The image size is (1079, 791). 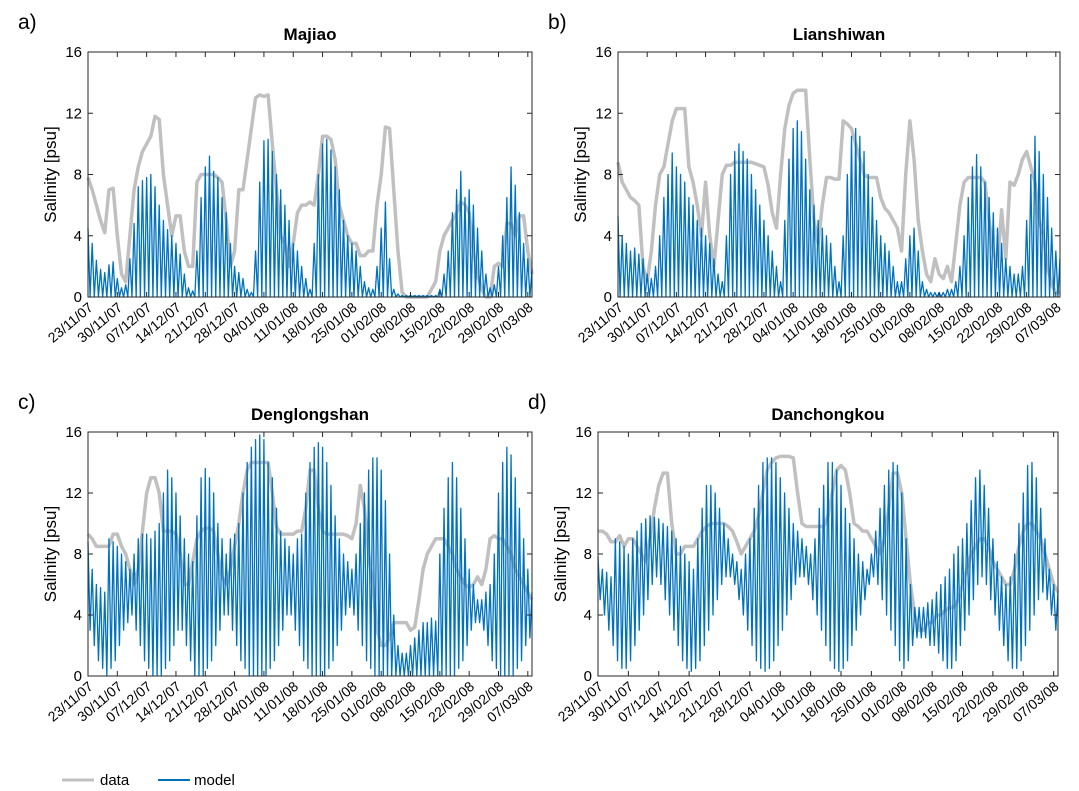 What do you see at coordinates (827, 414) in the screenshot?
I see `chart-title: Danchongkou` at bounding box center [827, 414].